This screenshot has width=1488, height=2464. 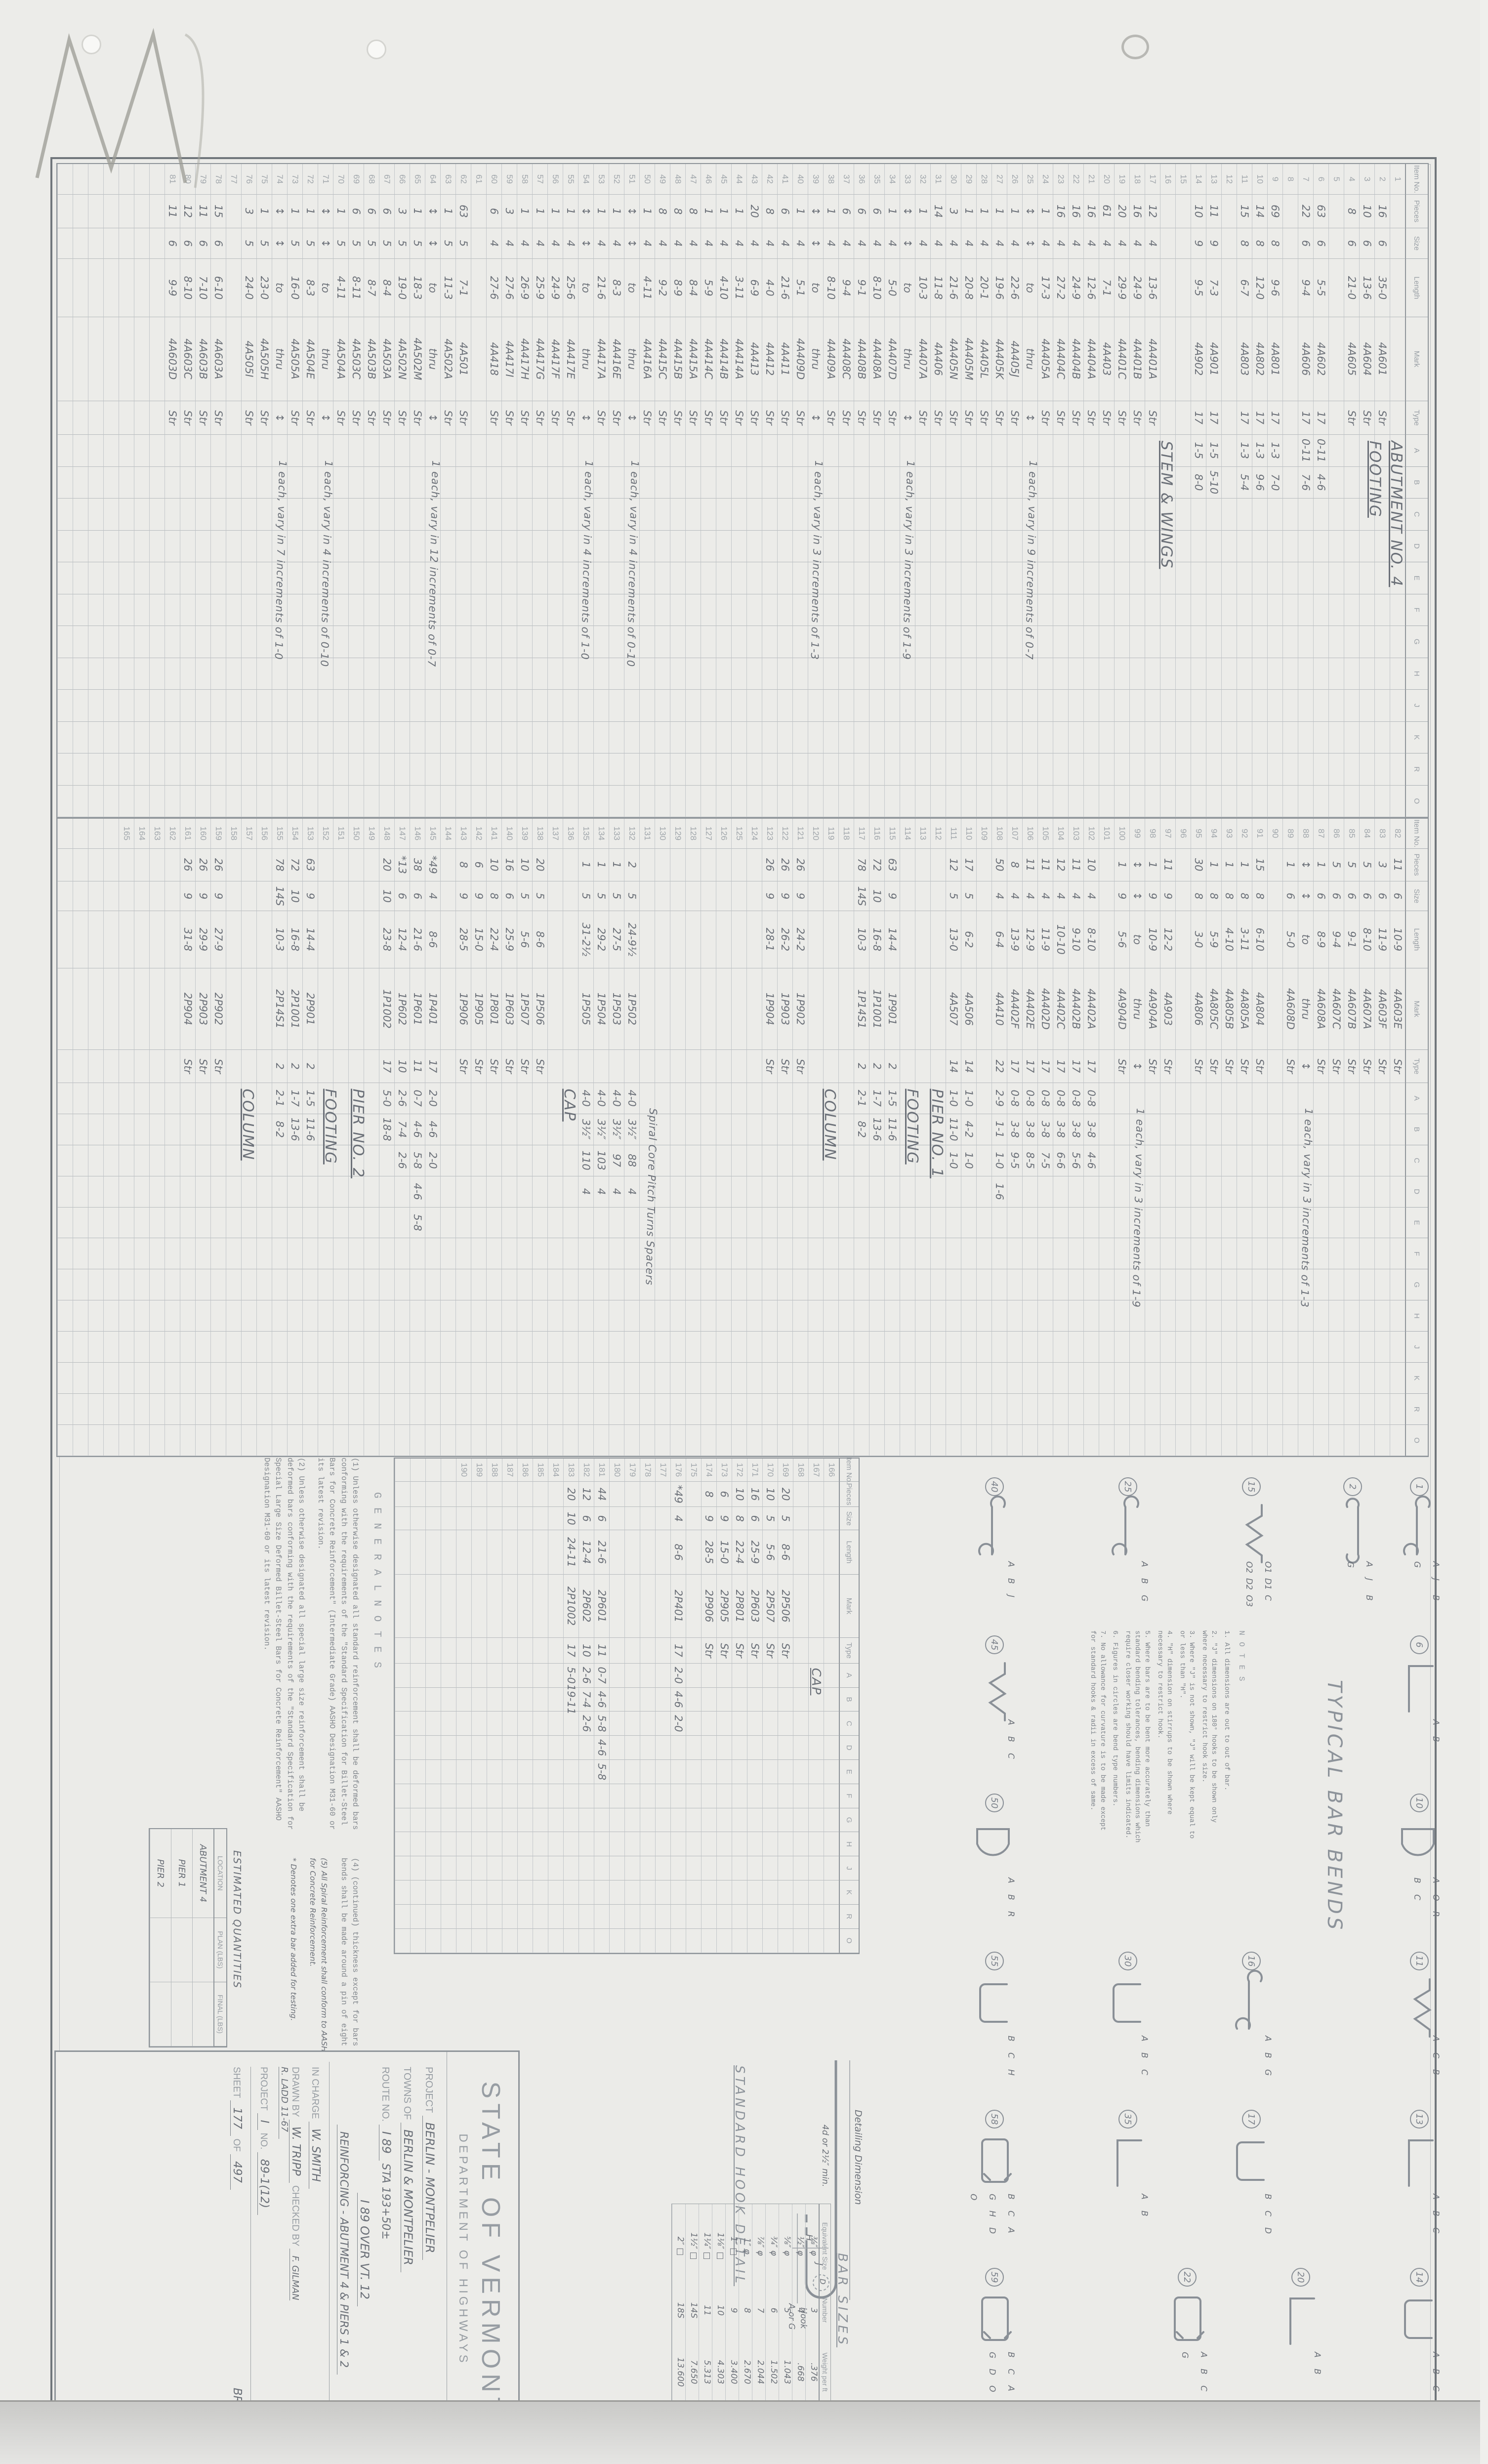 What do you see at coordinates (1030, 1066) in the screenshot?
I see `table-cell: 17` at bounding box center [1030, 1066].